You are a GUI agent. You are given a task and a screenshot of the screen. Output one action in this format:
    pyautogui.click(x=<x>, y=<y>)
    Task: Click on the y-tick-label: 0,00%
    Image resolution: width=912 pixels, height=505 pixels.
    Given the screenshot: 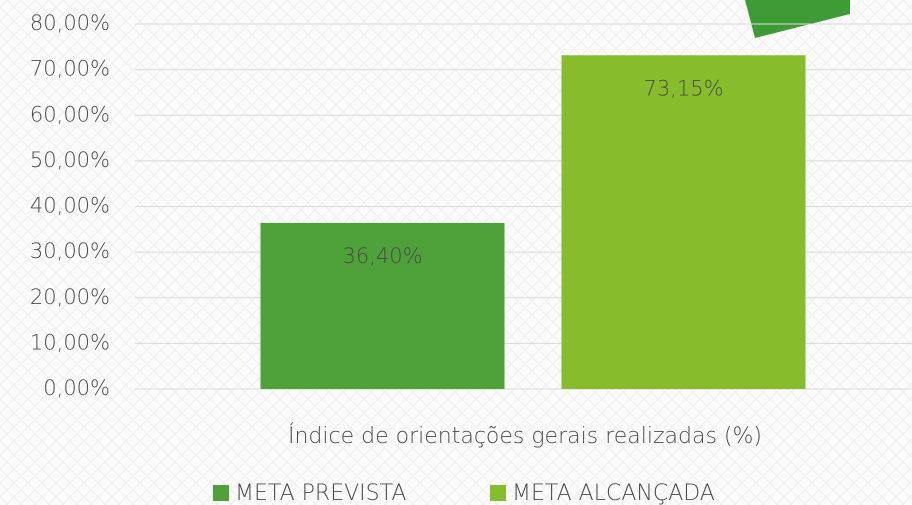 What is the action you would take?
    pyautogui.click(x=76, y=388)
    